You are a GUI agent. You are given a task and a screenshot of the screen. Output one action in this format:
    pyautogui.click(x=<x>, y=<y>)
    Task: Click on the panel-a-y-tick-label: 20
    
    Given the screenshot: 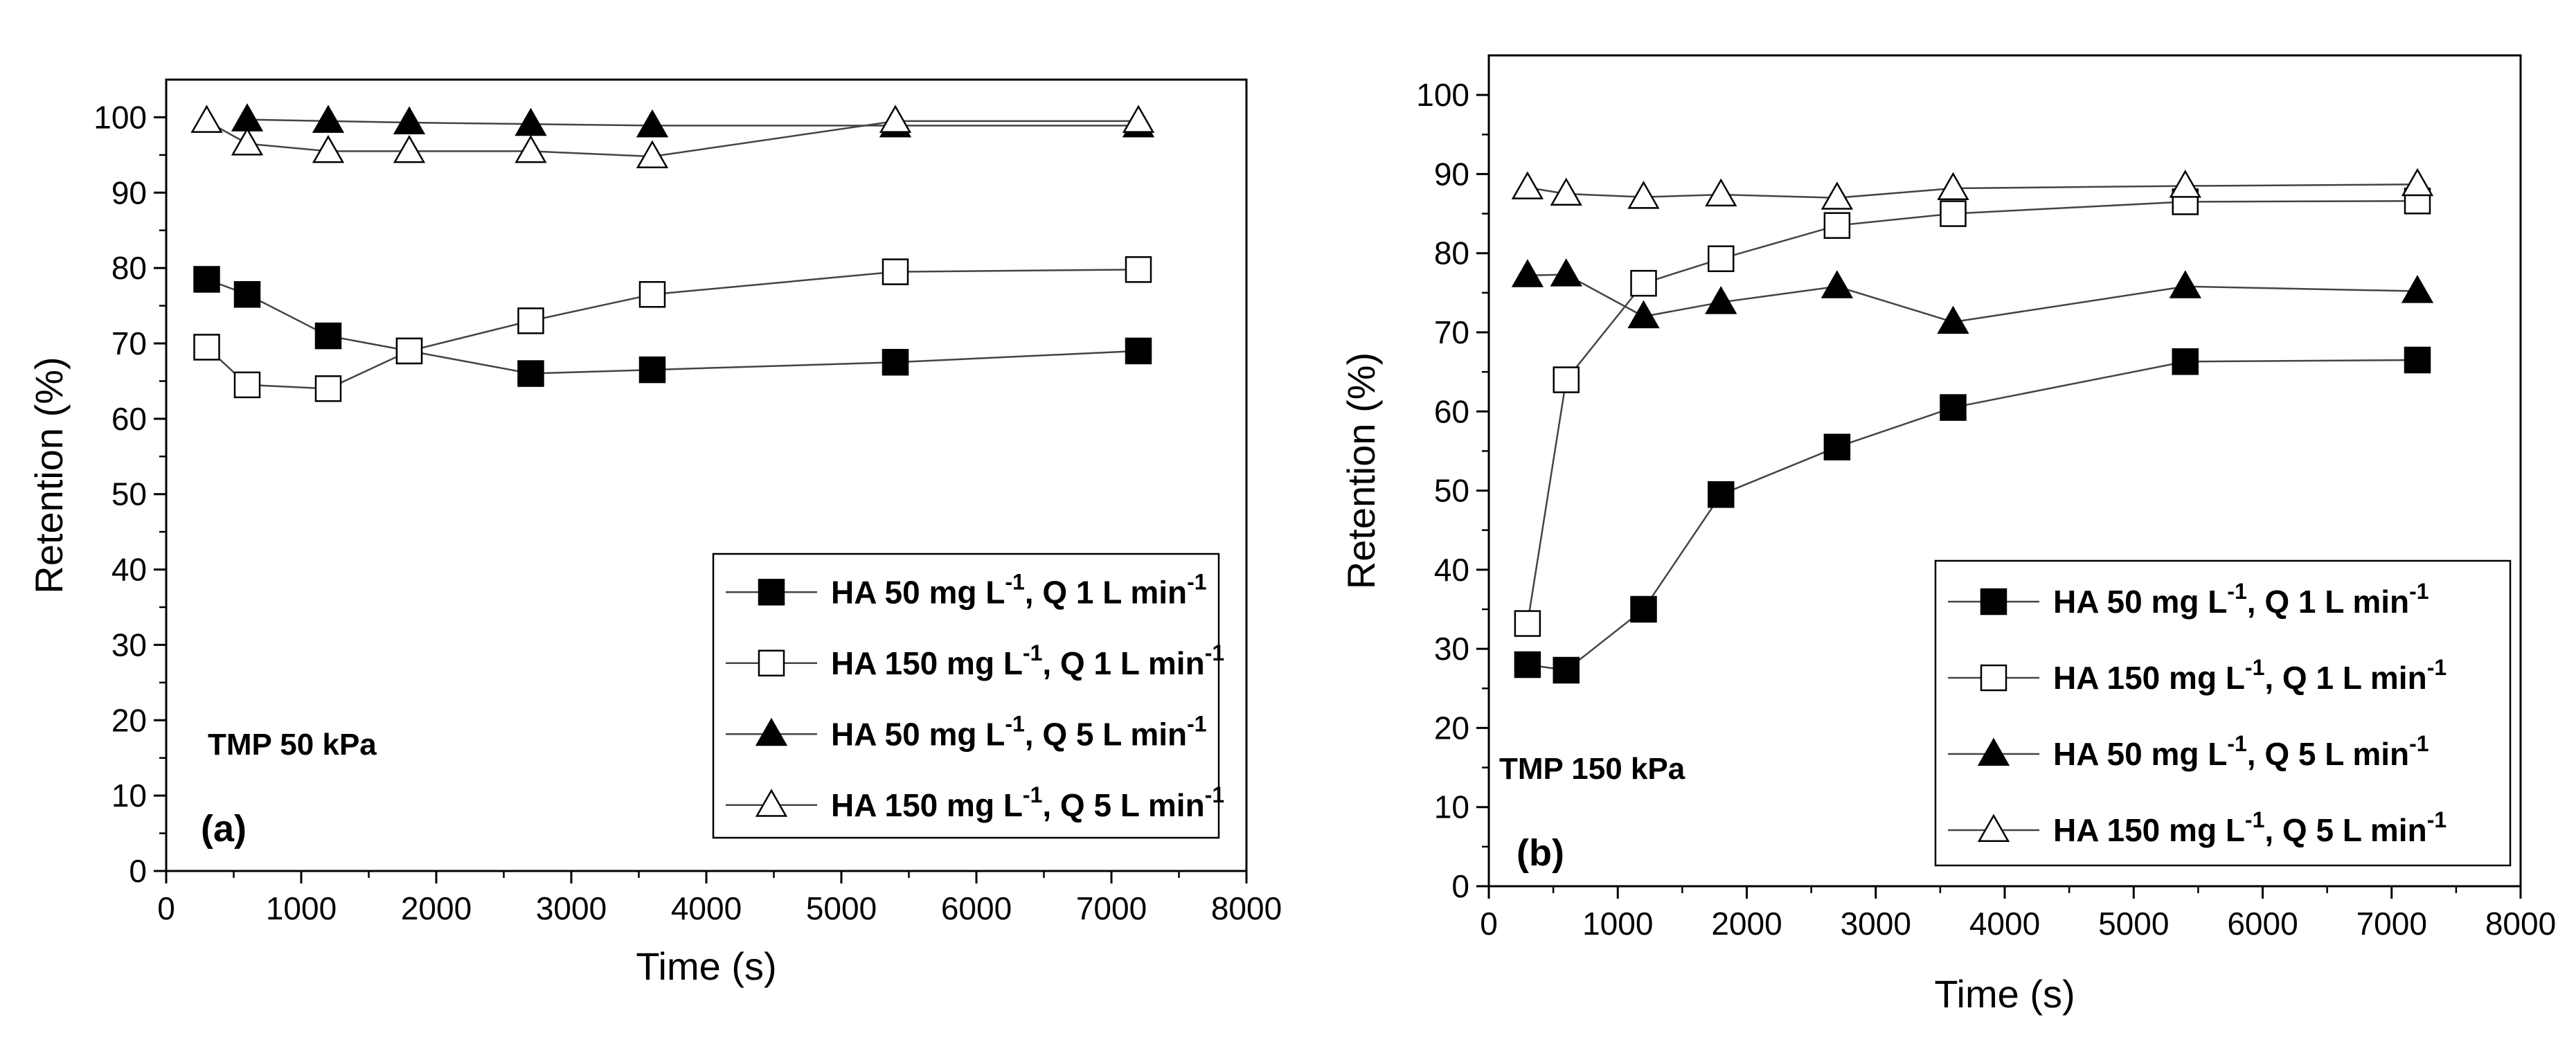 What is the action you would take?
    pyautogui.click(x=129, y=720)
    